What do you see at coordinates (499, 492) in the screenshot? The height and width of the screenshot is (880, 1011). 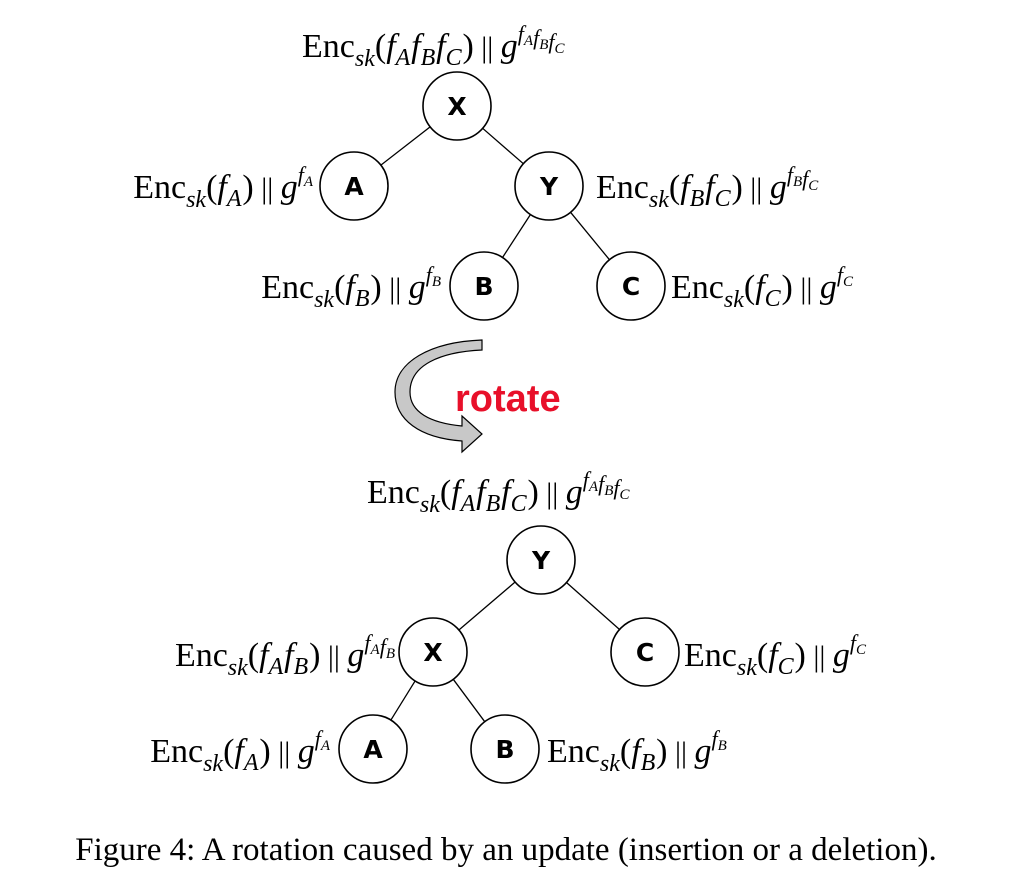 I see `after-tree-annotation-y: Encsk(fA fB fC ) || gfAfBfC` at bounding box center [499, 492].